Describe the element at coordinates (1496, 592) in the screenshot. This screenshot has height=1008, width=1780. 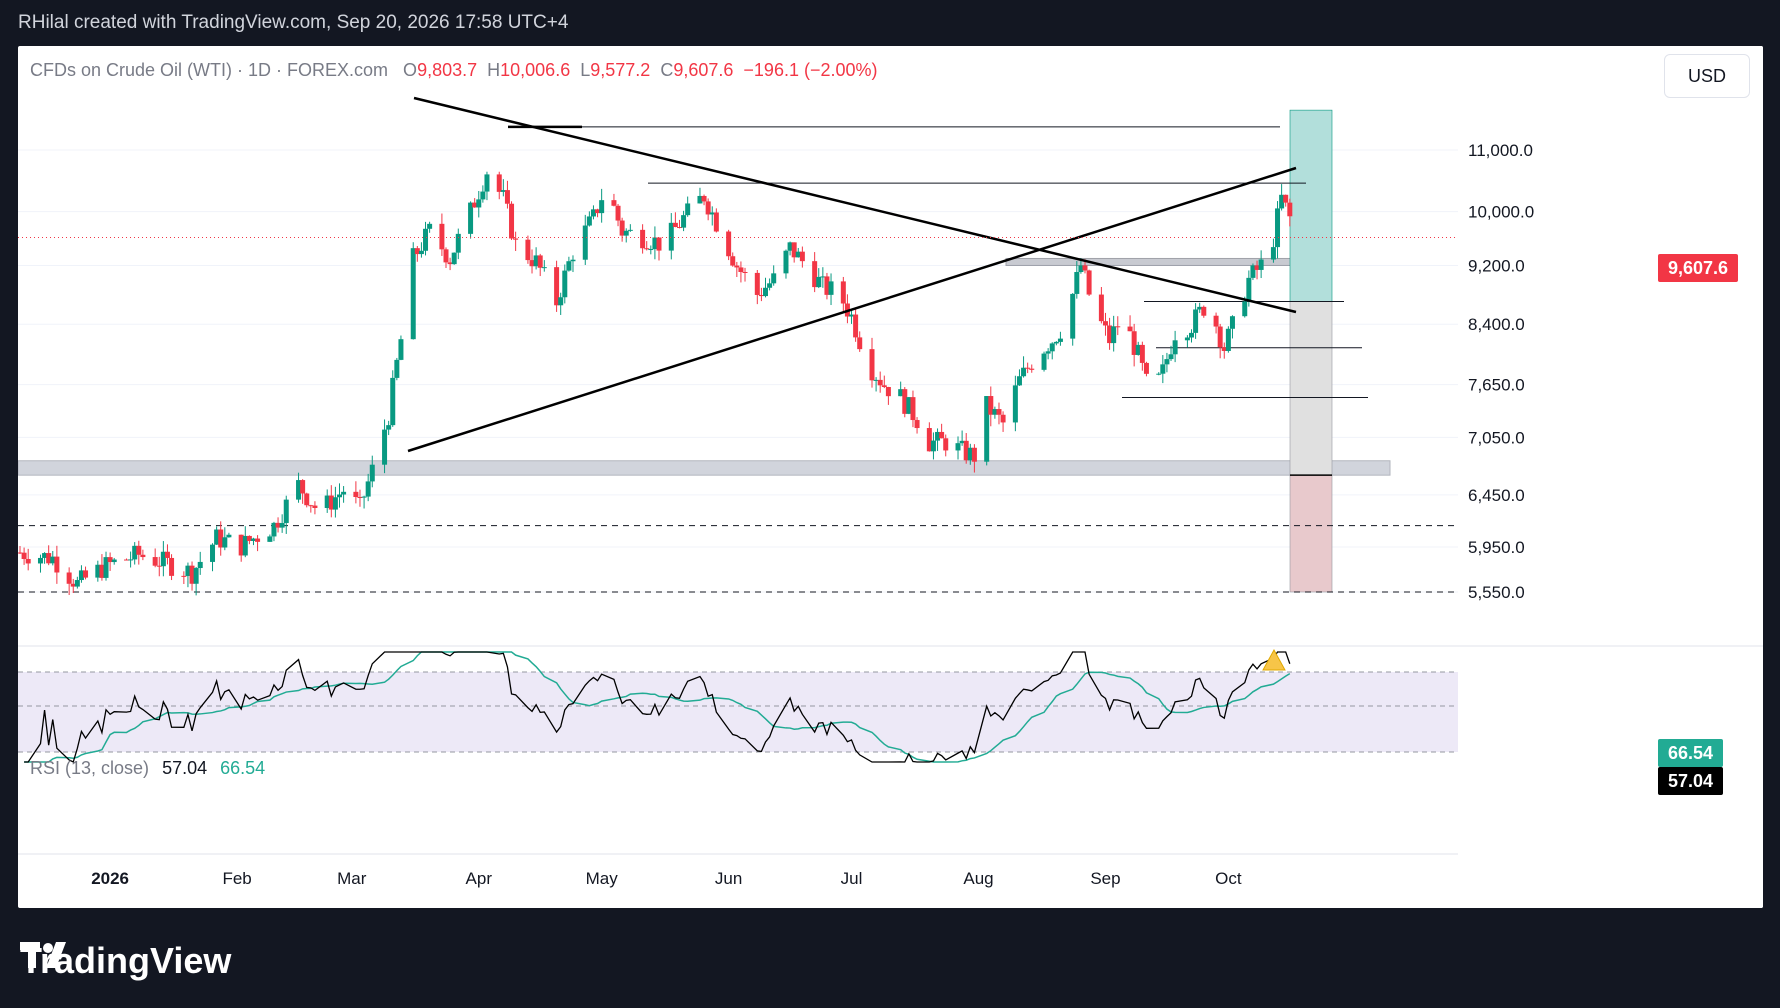
I see `price-tick-label: 5,550.0` at that location.